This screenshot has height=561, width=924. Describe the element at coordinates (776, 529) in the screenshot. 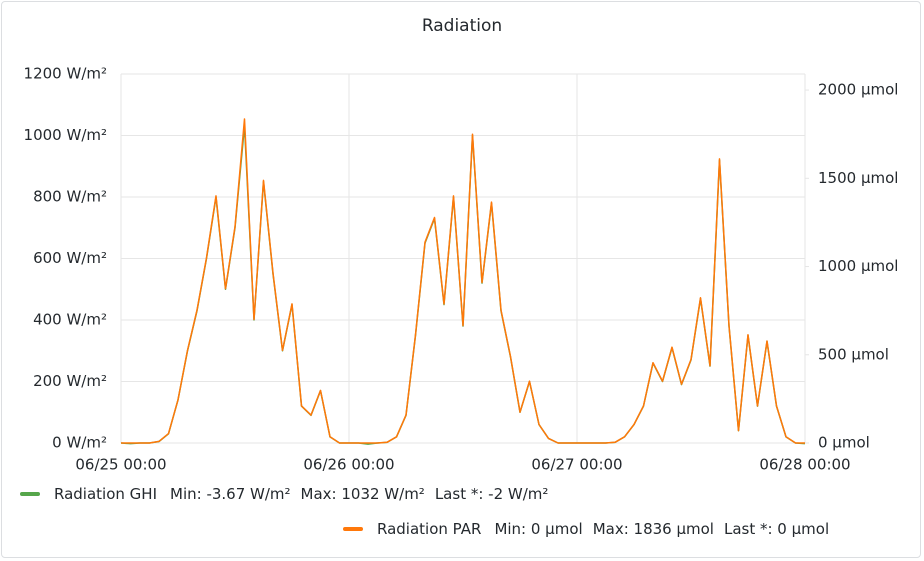

I see `legend-stat: Last *: 0 μmol` at that location.